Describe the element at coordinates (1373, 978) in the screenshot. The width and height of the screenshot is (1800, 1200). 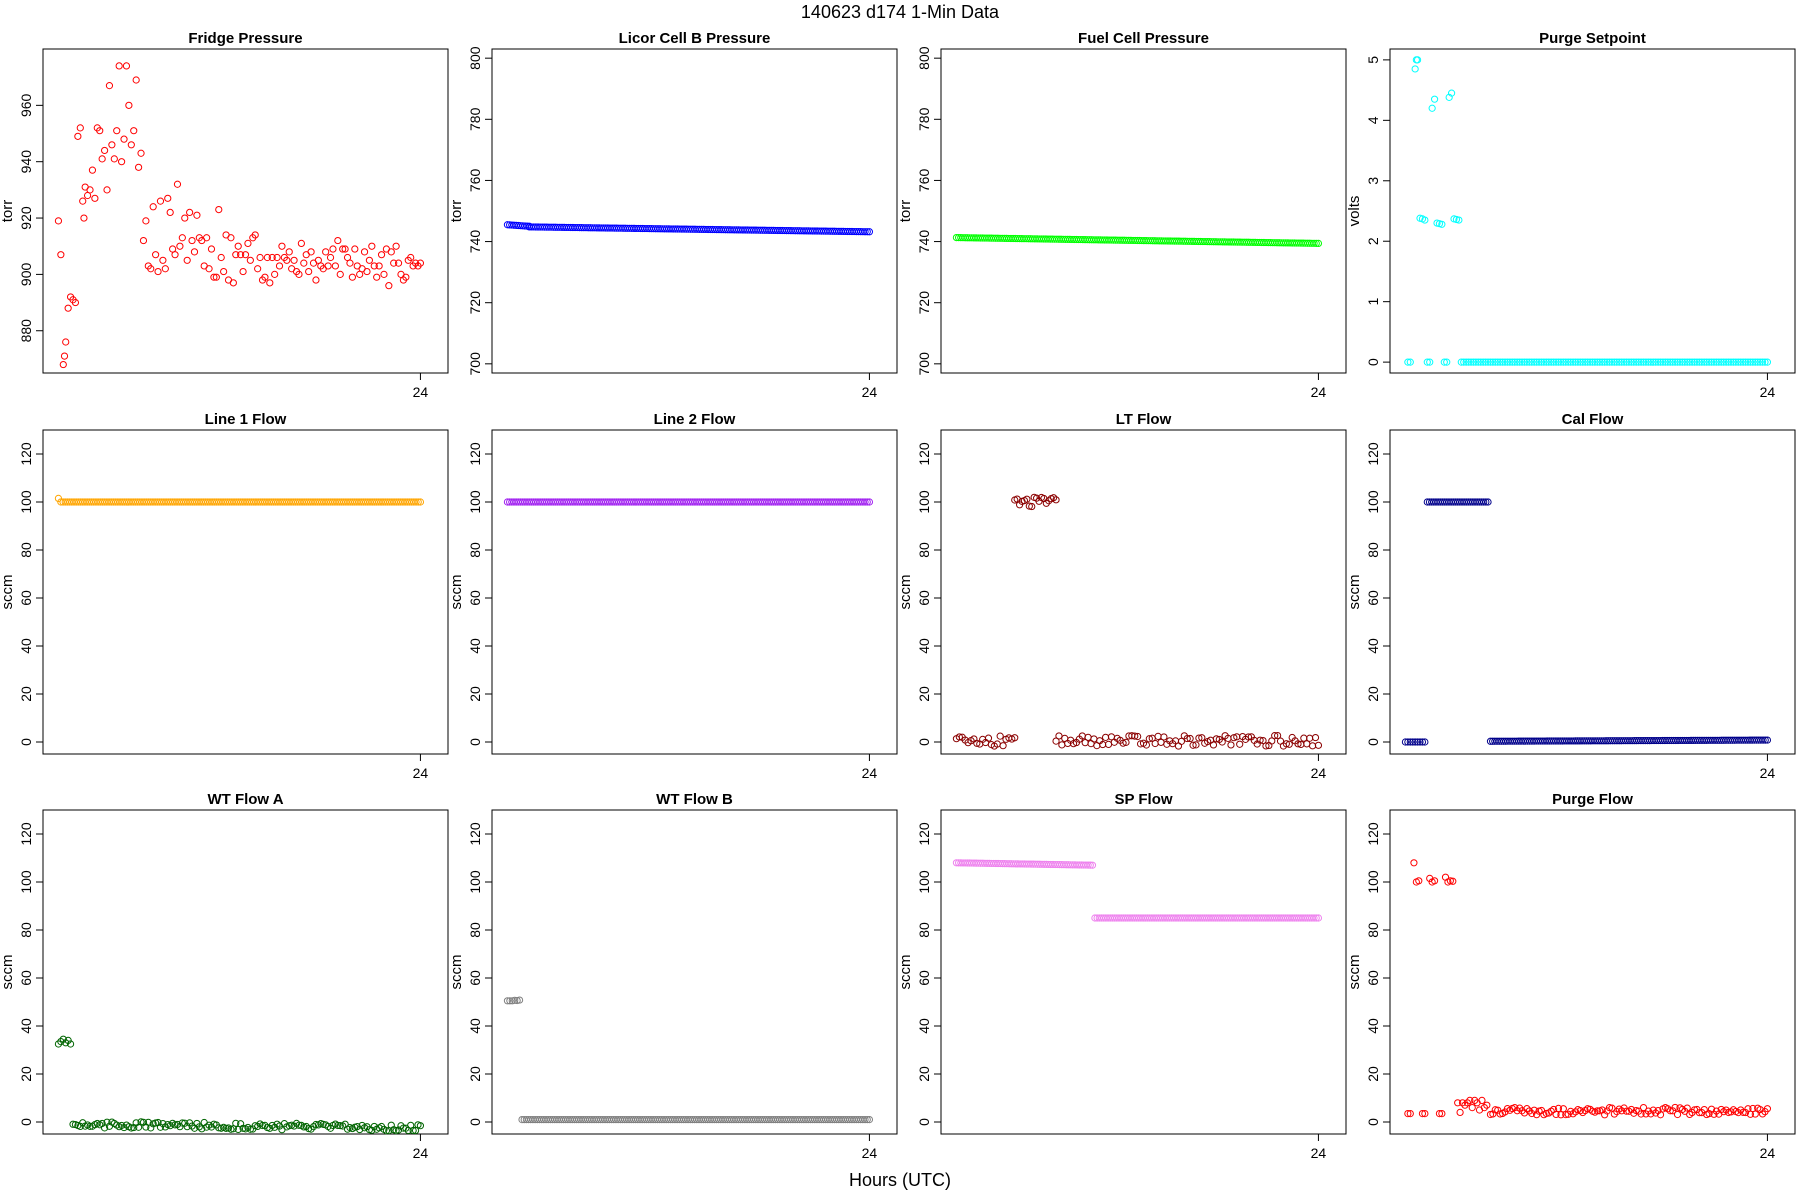
I see `y-tick-label: 60` at that location.